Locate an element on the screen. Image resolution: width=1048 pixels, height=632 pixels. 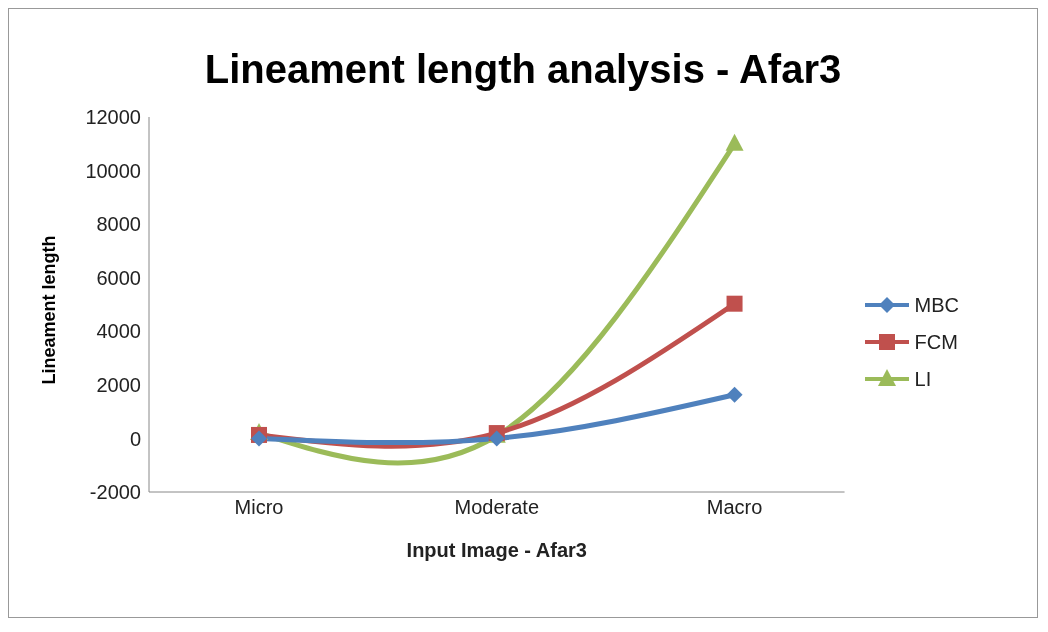
x-axis-title: Input Image - Afar3 is located at coordinates (496, 550).